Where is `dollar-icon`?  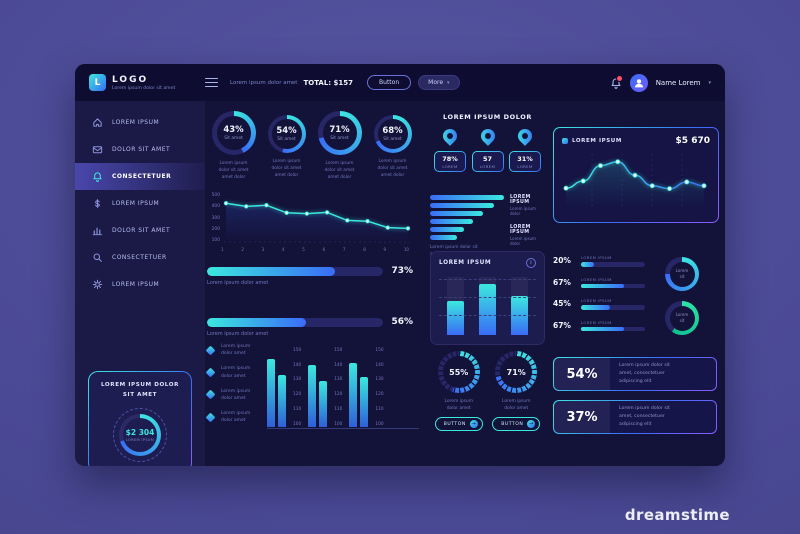 dollar-icon is located at coordinates (97, 203).